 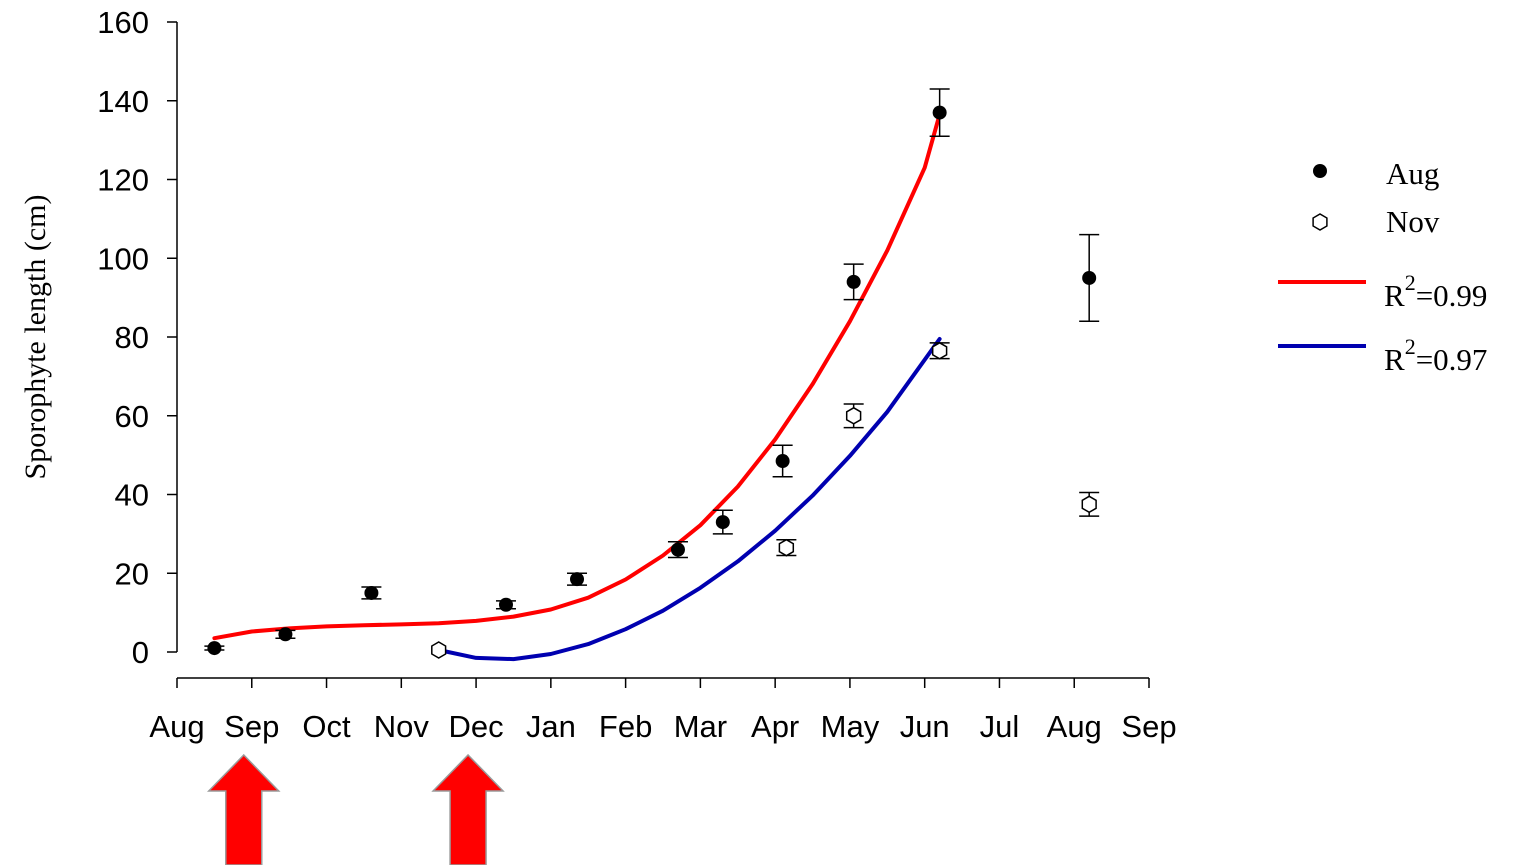 I want to click on legend: Aug Nov R2=0.99 R2=0.97, so click(x=1382, y=266).